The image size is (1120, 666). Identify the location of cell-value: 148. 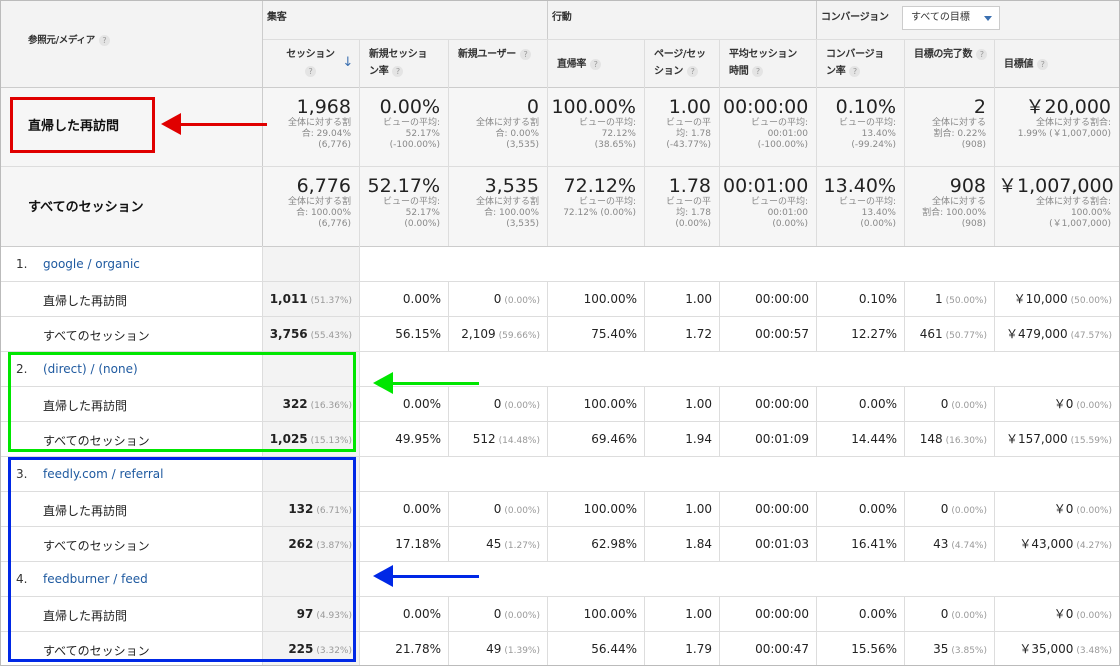
(931, 439).